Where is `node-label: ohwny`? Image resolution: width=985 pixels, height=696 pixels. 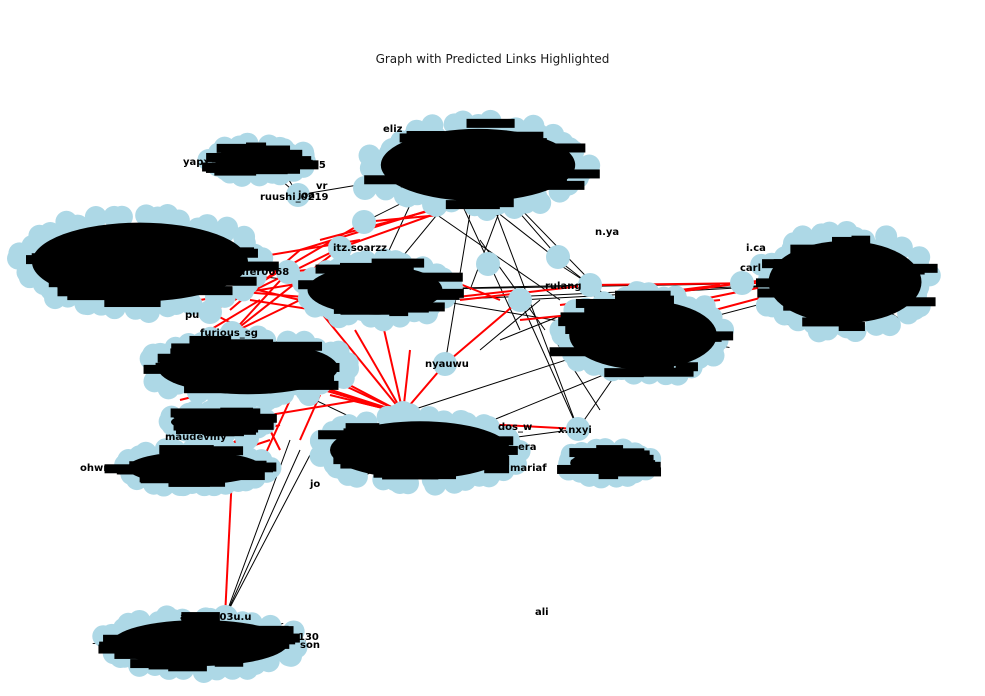
node-label: ohwny is located at coordinates (98, 468).